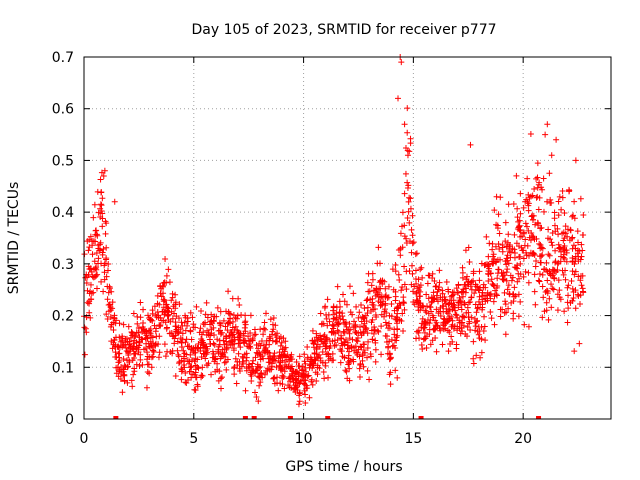 This screenshot has height=480, width=640. I want to click on y-tick-label: 0.1, so click(63, 368).